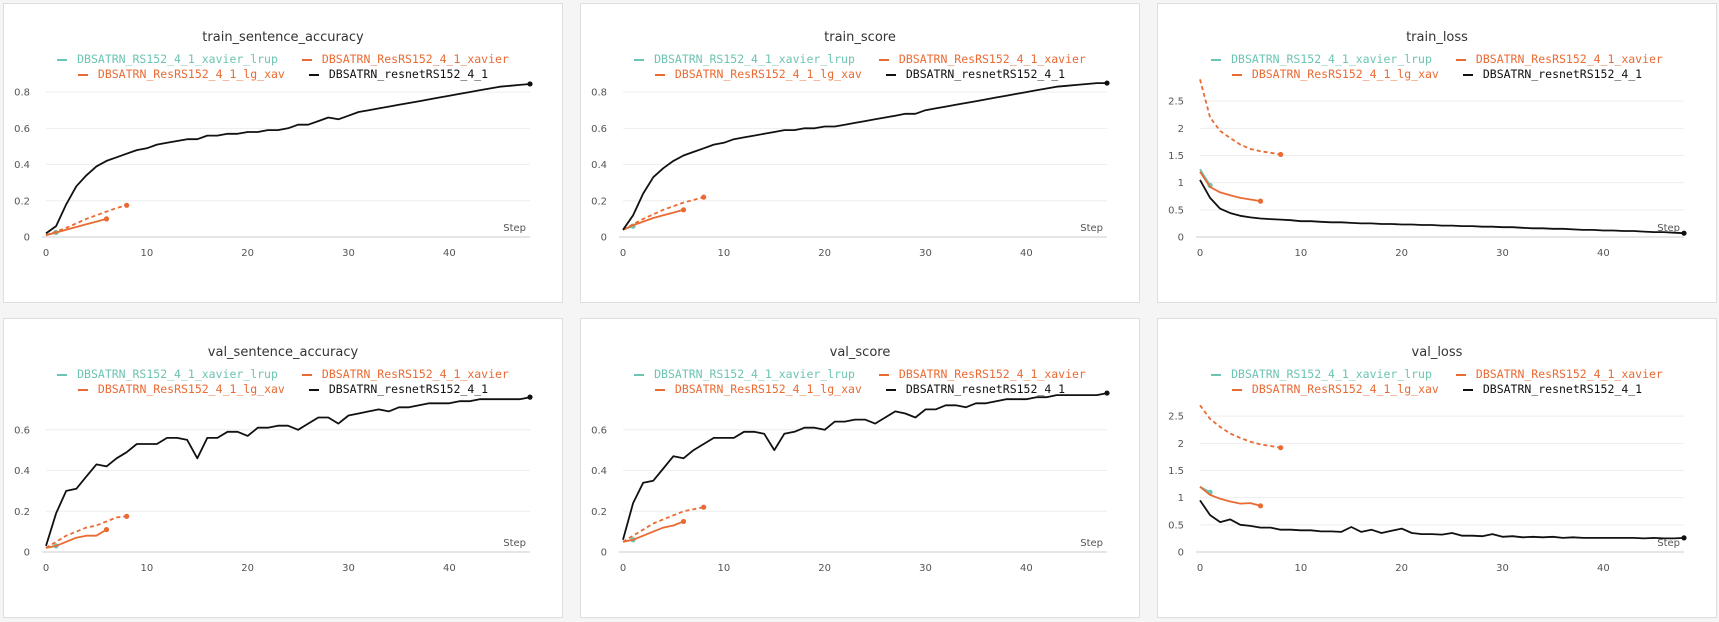 The height and width of the screenshot is (622, 1719). I want to click on chart-title: train_score, so click(860, 37).